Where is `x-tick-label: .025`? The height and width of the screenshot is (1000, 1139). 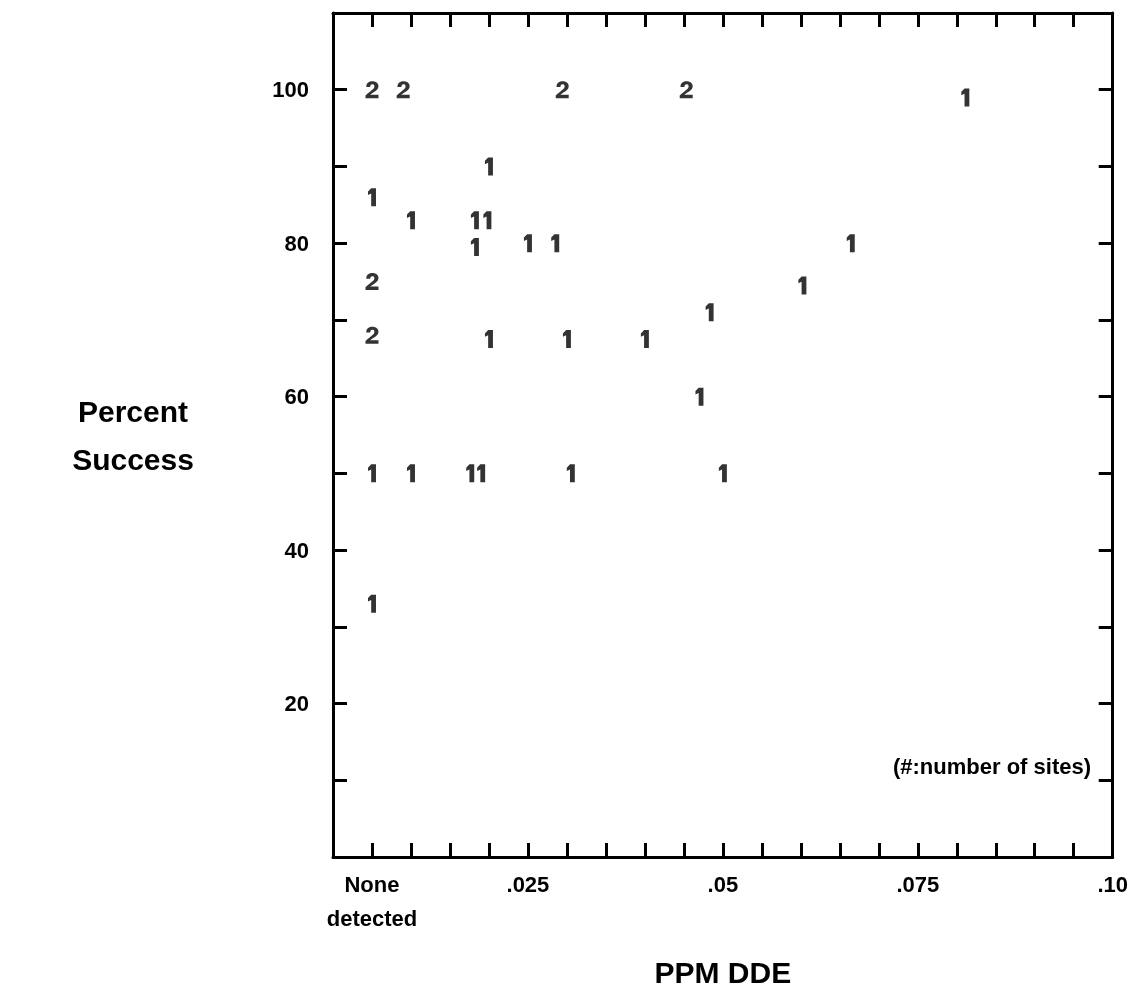 x-tick-label: .025 is located at coordinates (528, 884).